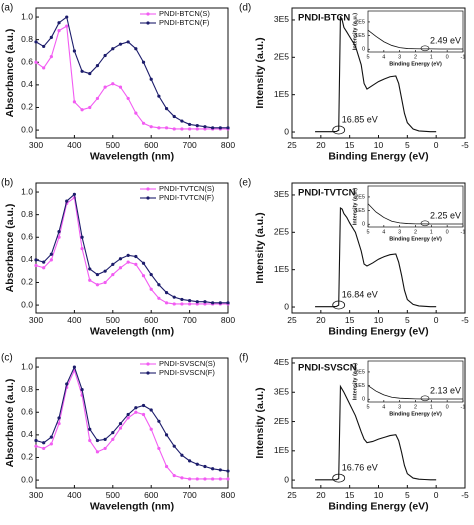  What do you see at coordinates (190, 145) in the screenshot?
I see `x-tick-label: 700` at bounding box center [190, 145].